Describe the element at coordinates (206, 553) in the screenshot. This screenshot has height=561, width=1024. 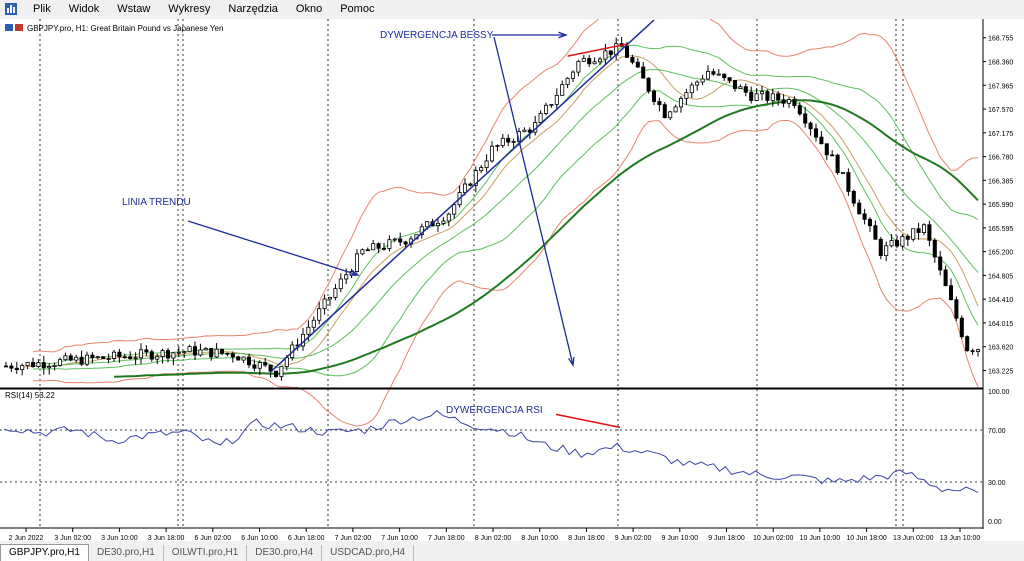
I see `tab-oilwti: OILWTI.pro,H1` at that location.